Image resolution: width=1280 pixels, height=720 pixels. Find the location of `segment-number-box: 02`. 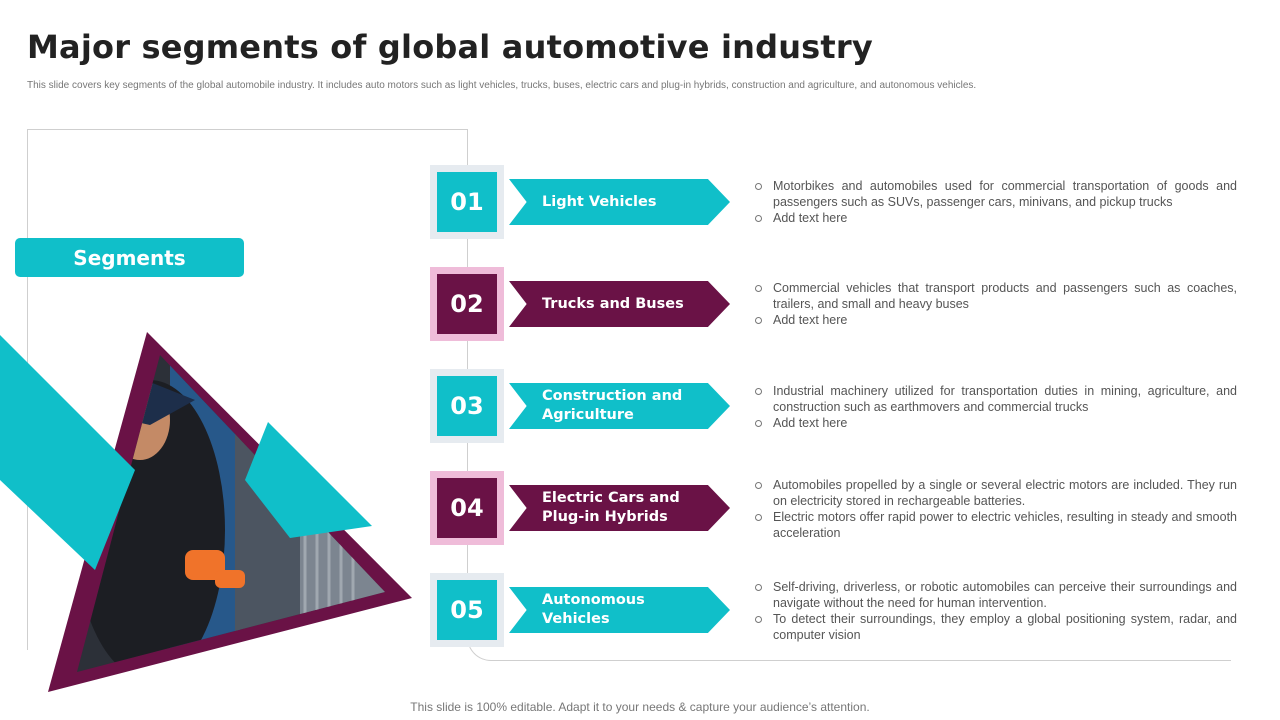

segment-number-box: 02 is located at coordinates (467, 304).